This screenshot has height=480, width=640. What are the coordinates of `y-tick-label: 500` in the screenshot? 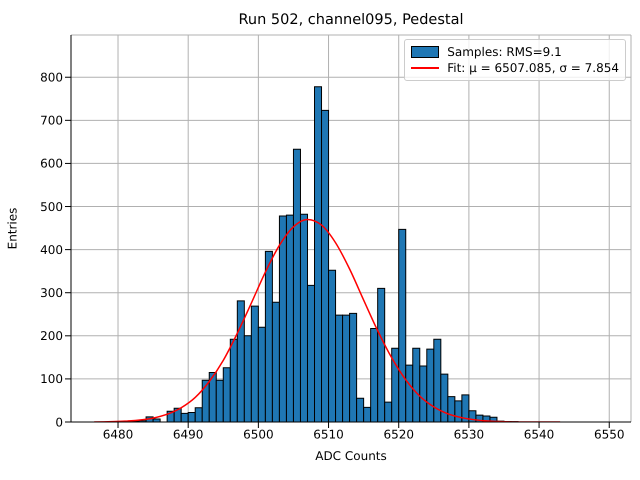 It's located at (51, 207).